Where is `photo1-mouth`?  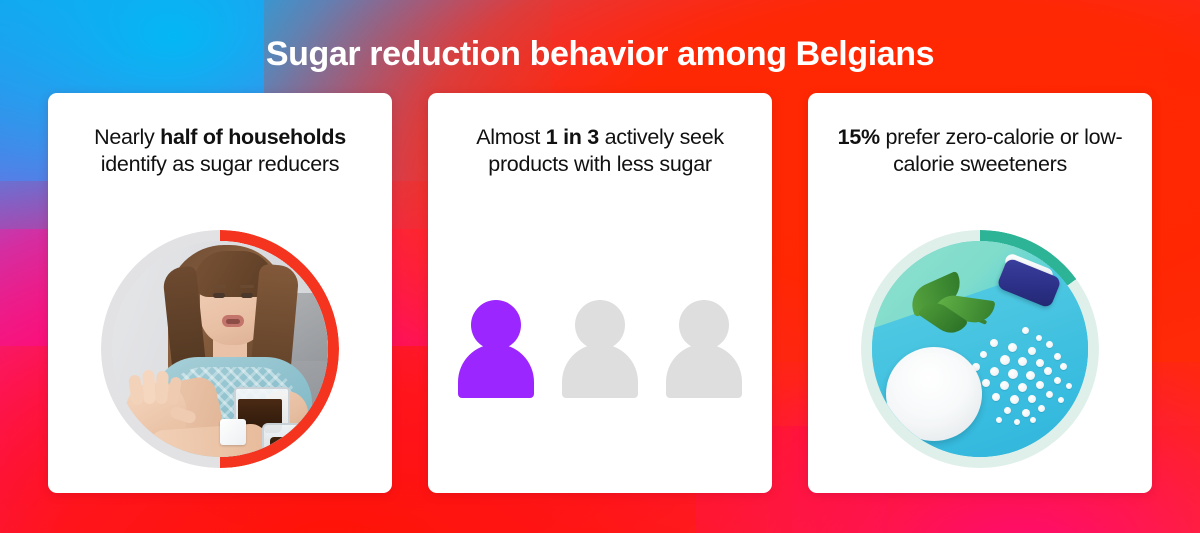 photo1-mouth is located at coordinates (233, 321).